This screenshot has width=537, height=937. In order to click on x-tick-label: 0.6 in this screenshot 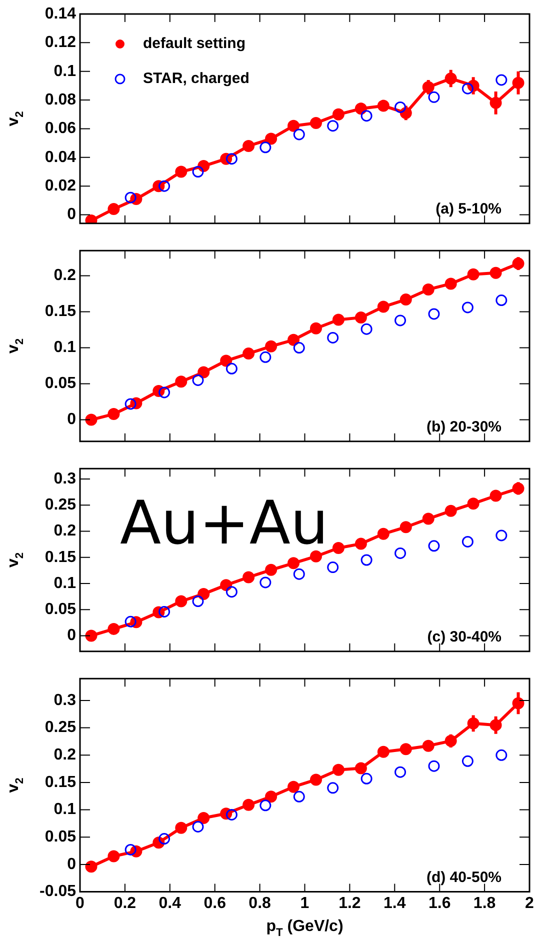, I will do `click(215, 903)`.